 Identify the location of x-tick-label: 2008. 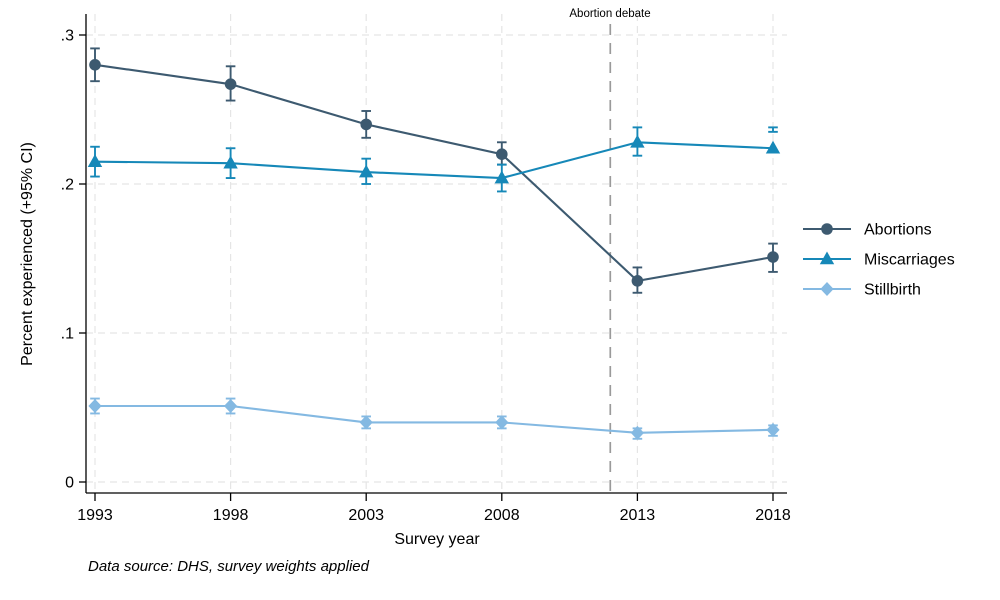
(502, 515).